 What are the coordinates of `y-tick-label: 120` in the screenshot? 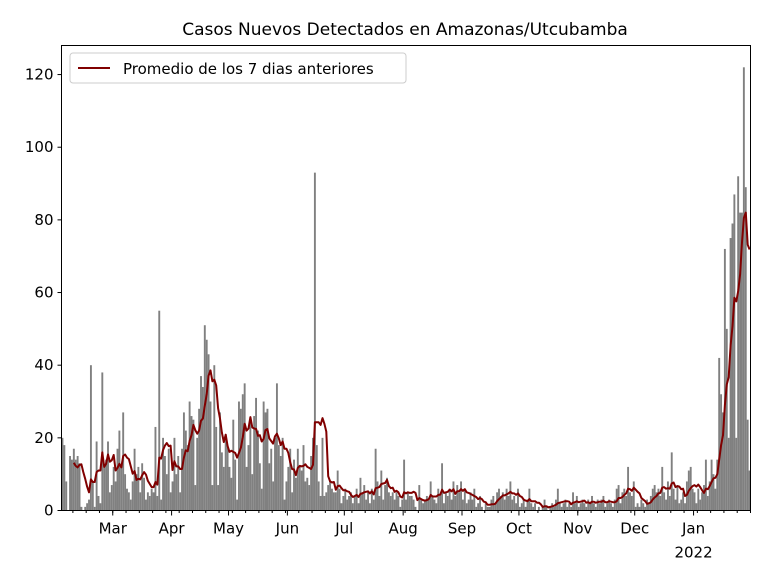 It's located at (39, 75).